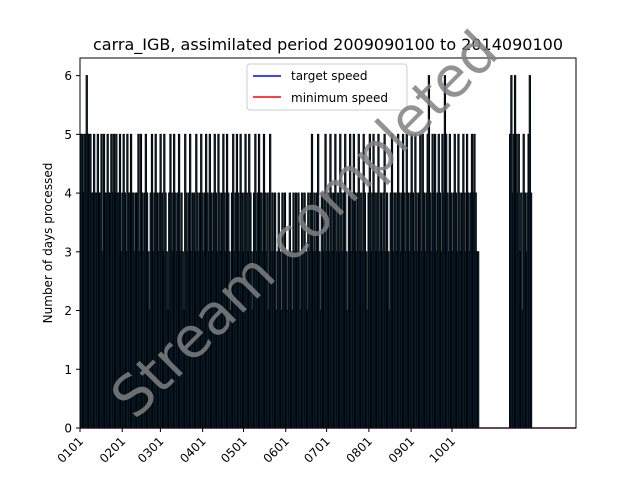 Image resolution: width=640 pixels, height=480 pixels. What do you see at coordinates (68, 311) in the screenshot?
I see `y-tick-label: 2` at bounding box center [68, 311].